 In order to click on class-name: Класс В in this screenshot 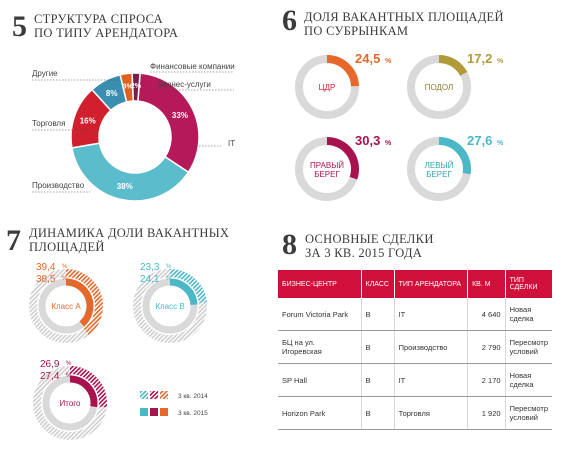, I will do `click(169, 306)`.